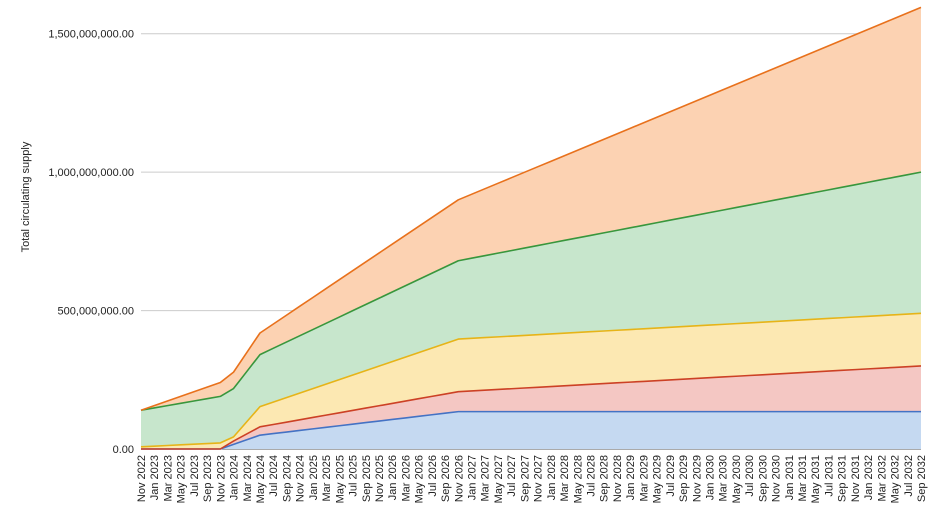 This screenshot has width=935, height=514. I want to click on x-tick-label: May 2029, so click(658, 479).